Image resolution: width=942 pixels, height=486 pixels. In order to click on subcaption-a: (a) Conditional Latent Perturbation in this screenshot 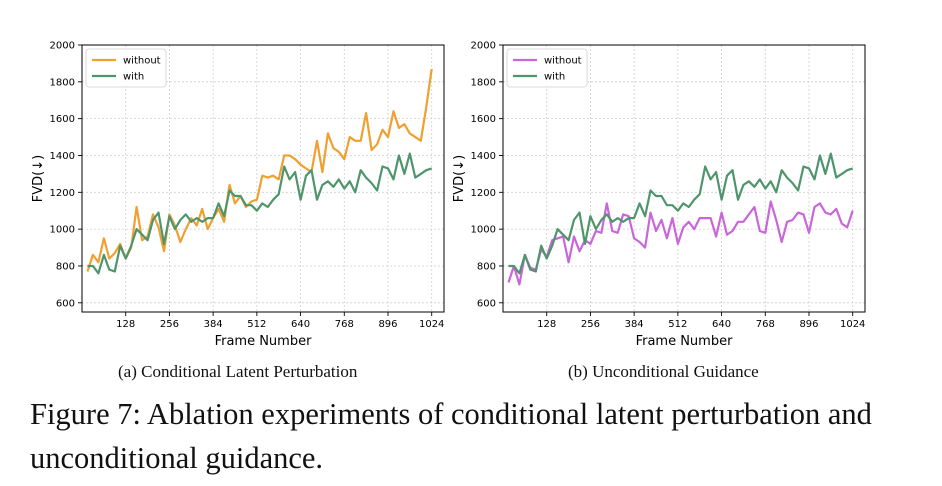, I will do `click(238, 371)`.